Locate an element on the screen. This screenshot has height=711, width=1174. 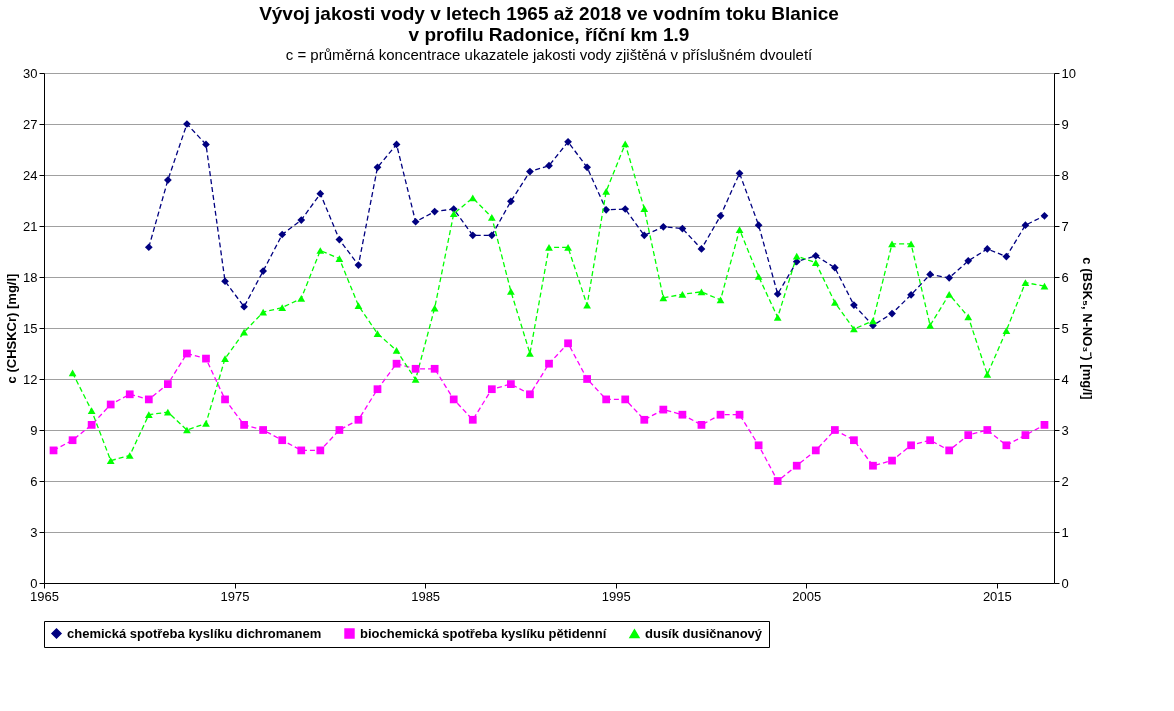
y2-tick-label: 2 is located at coordinates (1065, 481).